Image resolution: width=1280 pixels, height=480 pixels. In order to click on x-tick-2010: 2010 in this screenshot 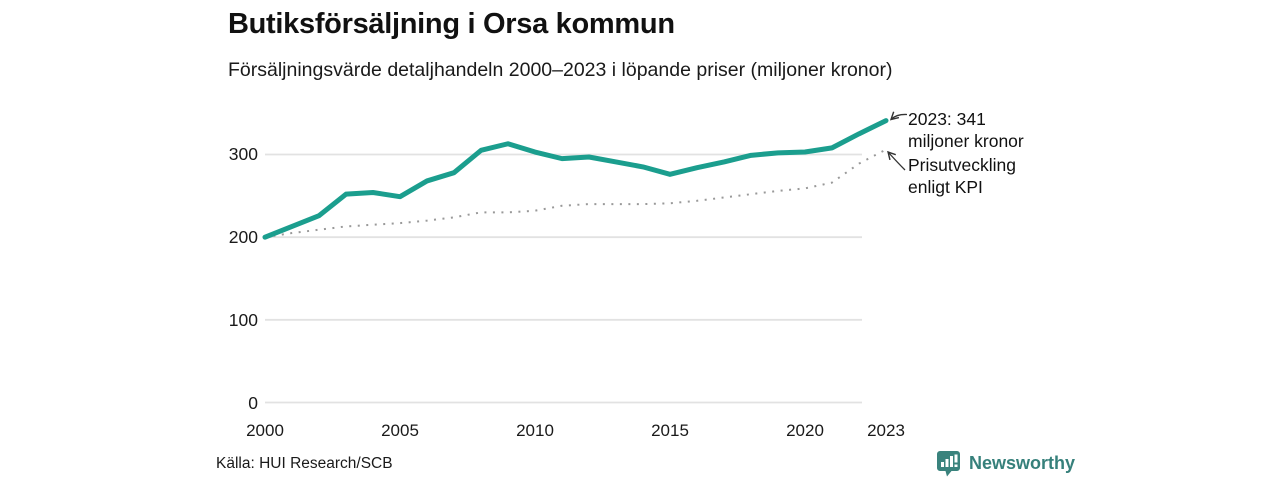, I will do `click(535, 430)`.